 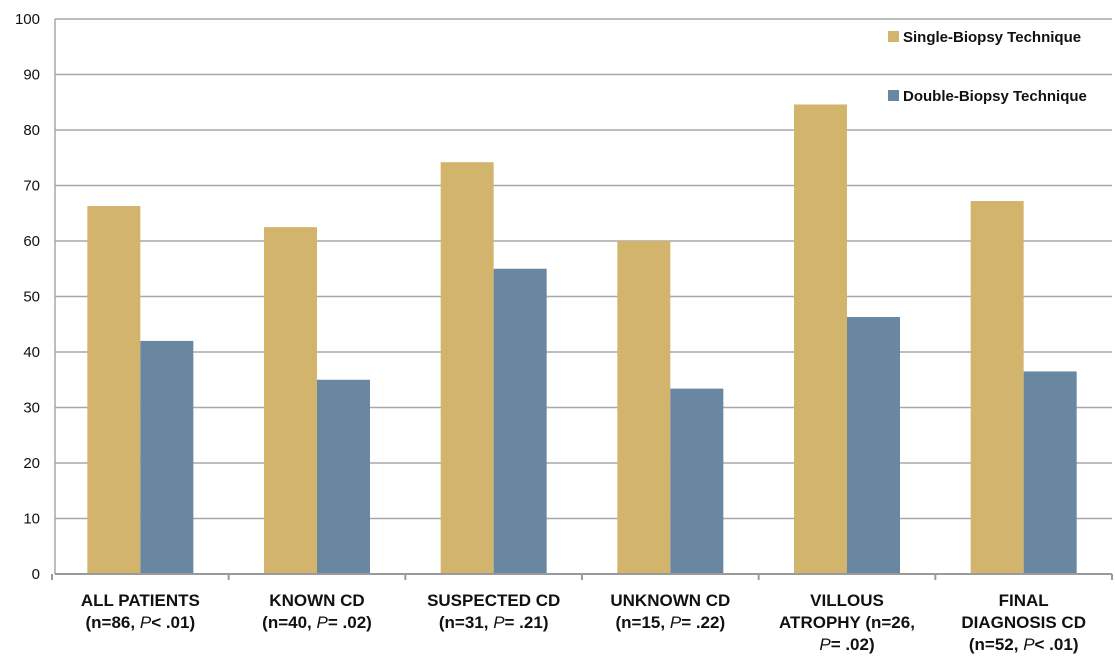 What do you see at coordinates (670, 600) in the screenshot?
I see `category-label: UNKNOWN CD` at bounding box center [670, 600].